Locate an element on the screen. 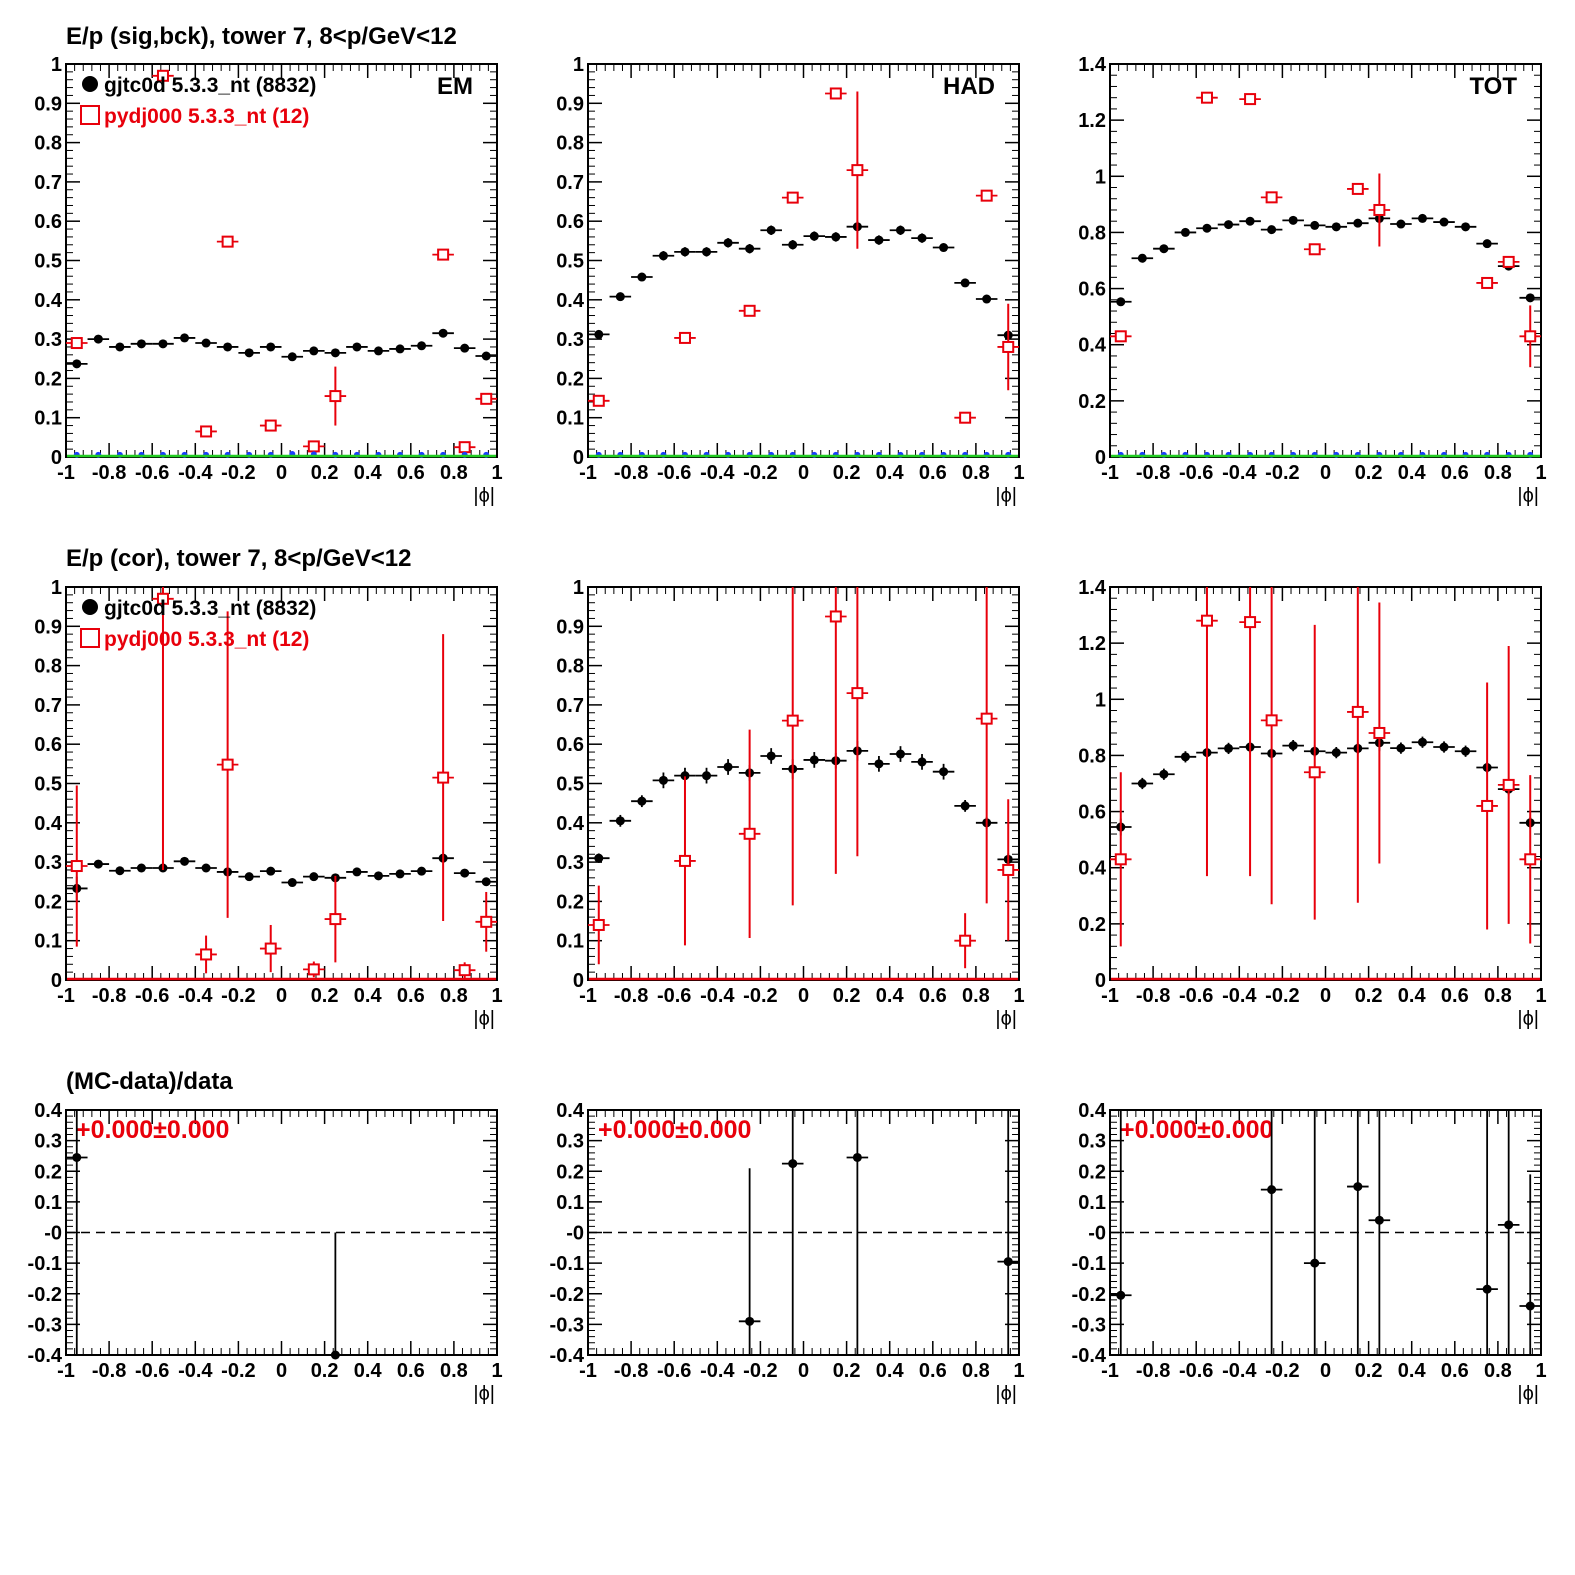 This screenshot has height=1575, width=1575. y-tick-label: -0 is located at coordinates (575, 1234).